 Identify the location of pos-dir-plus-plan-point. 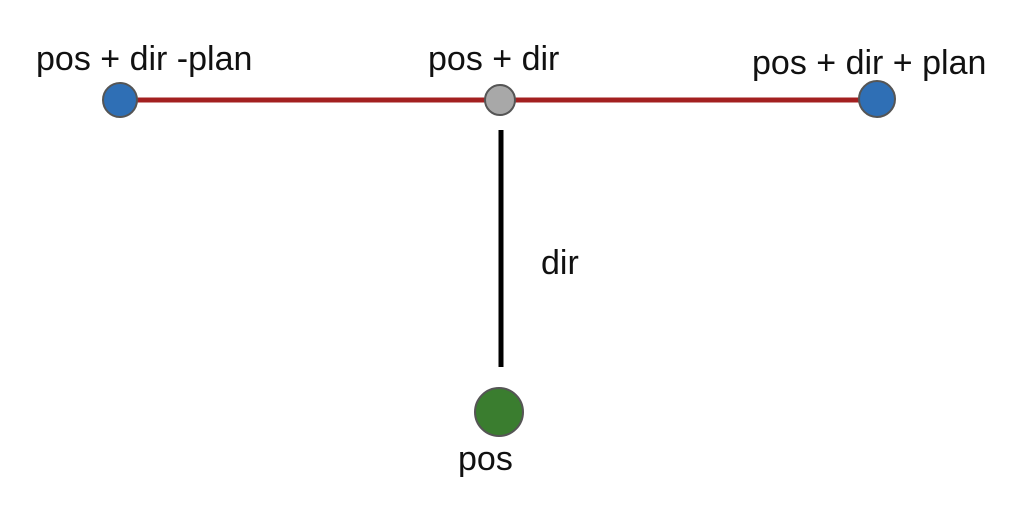
(877, 99).